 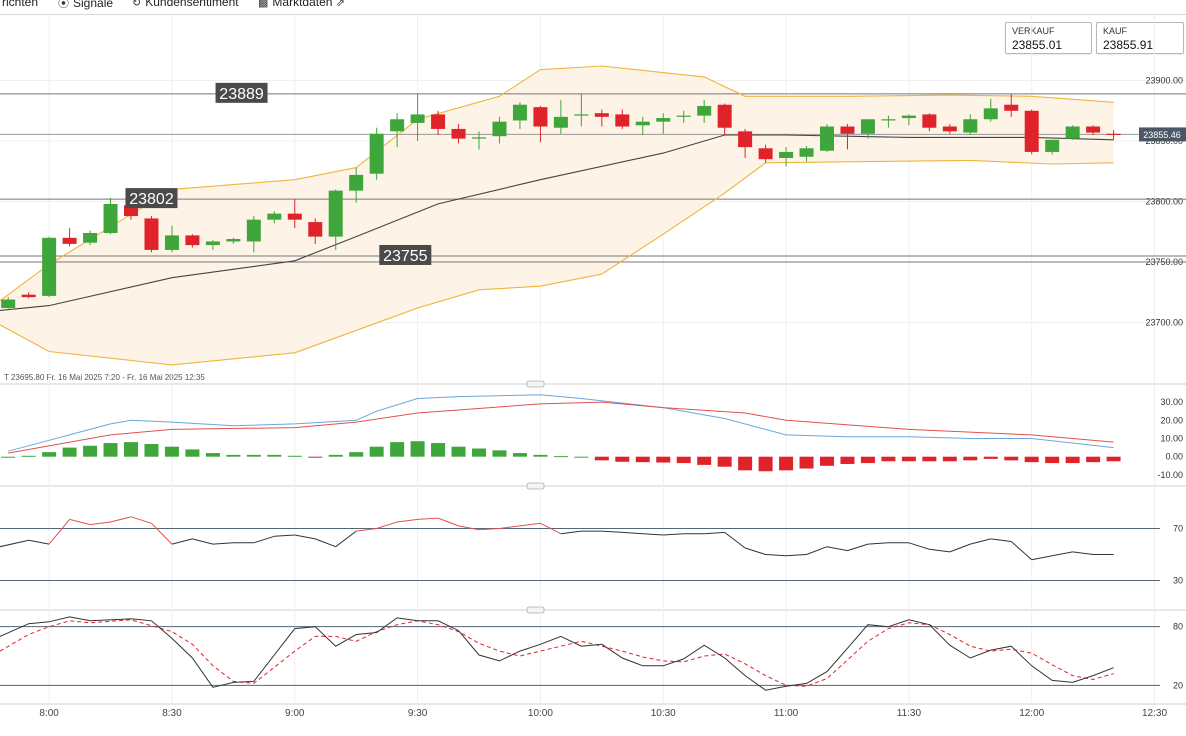 What do you see at coordinates (561, 427) in the screenshot?
I see `macd-signal-line` at bounding box center [561, 427].